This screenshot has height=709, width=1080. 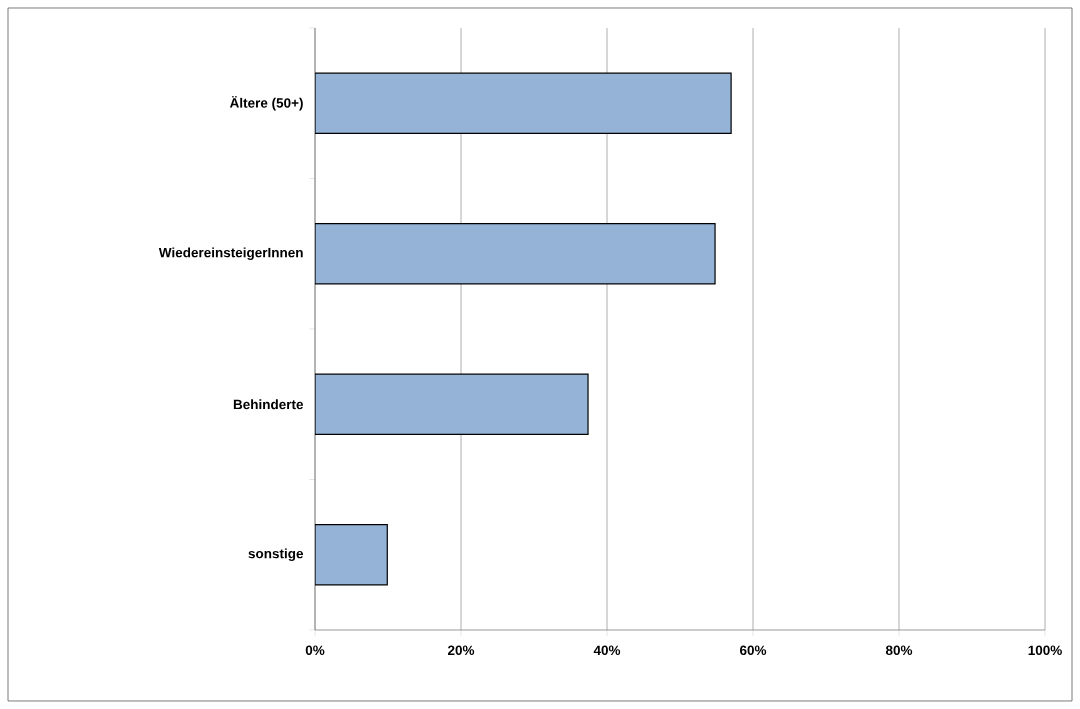 I want to click on y-tick-label: WiedereinsteigerInnen, so click(x=230, y=254).